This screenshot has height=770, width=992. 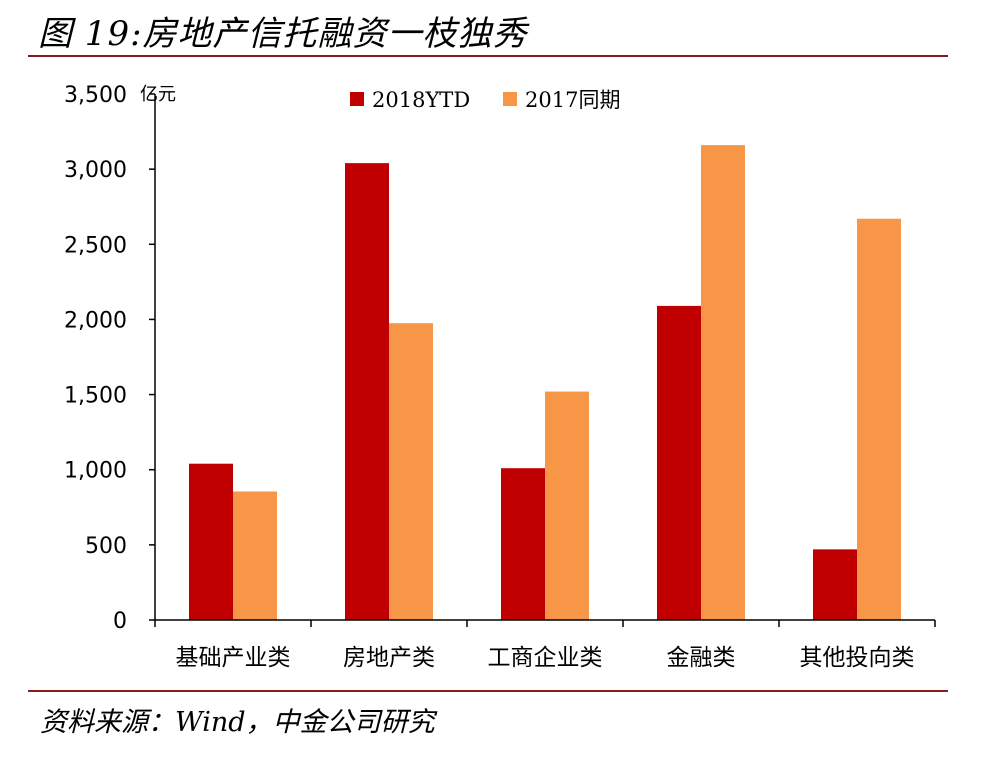 I want to click on category-label: 房地产类, so click(x=389, y=658).